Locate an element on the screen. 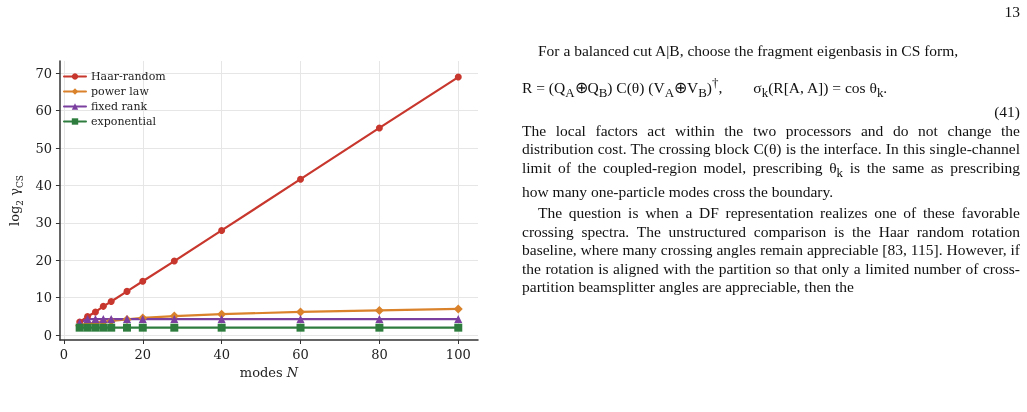 The width and height of the screenshot is (1027, 412). y-tick-label: 10 is located at coordinates (43, 298).